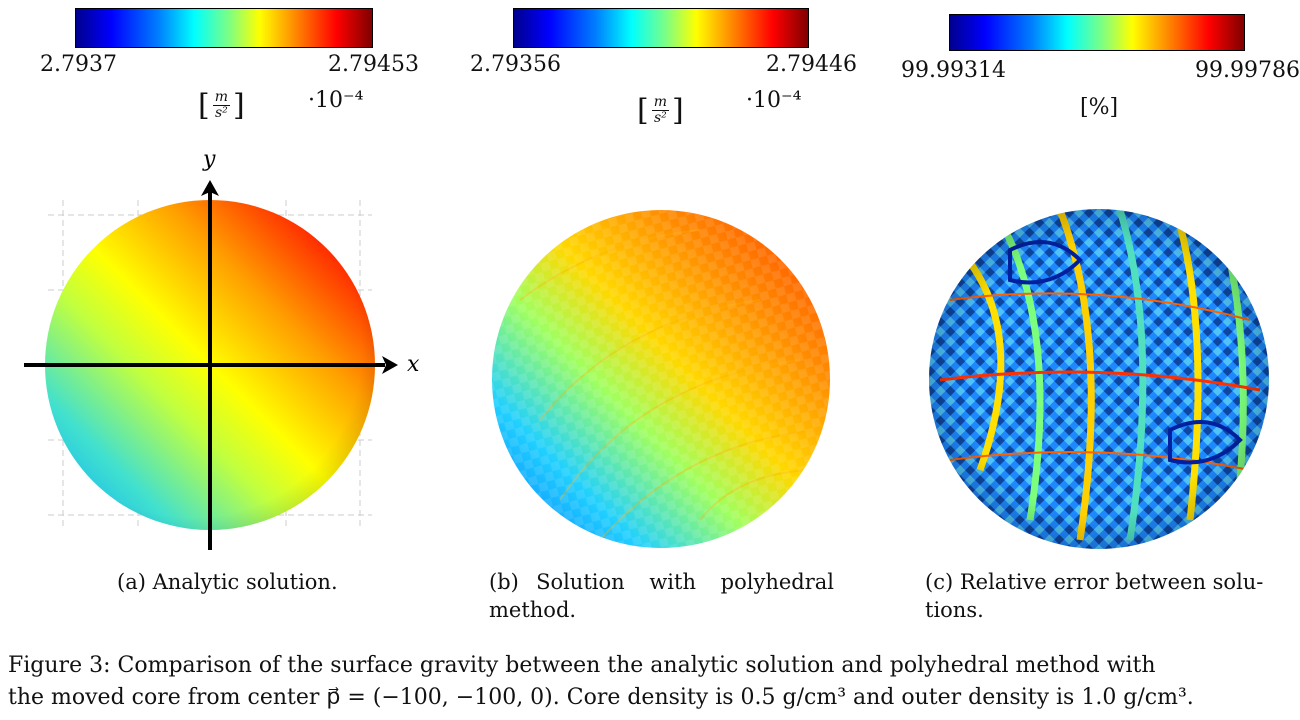 The image size is (1300, 720). Describe the element at coordinates (59, 665) in the screenshot. I see `figure-caption-label: Figure 3:` at that location.